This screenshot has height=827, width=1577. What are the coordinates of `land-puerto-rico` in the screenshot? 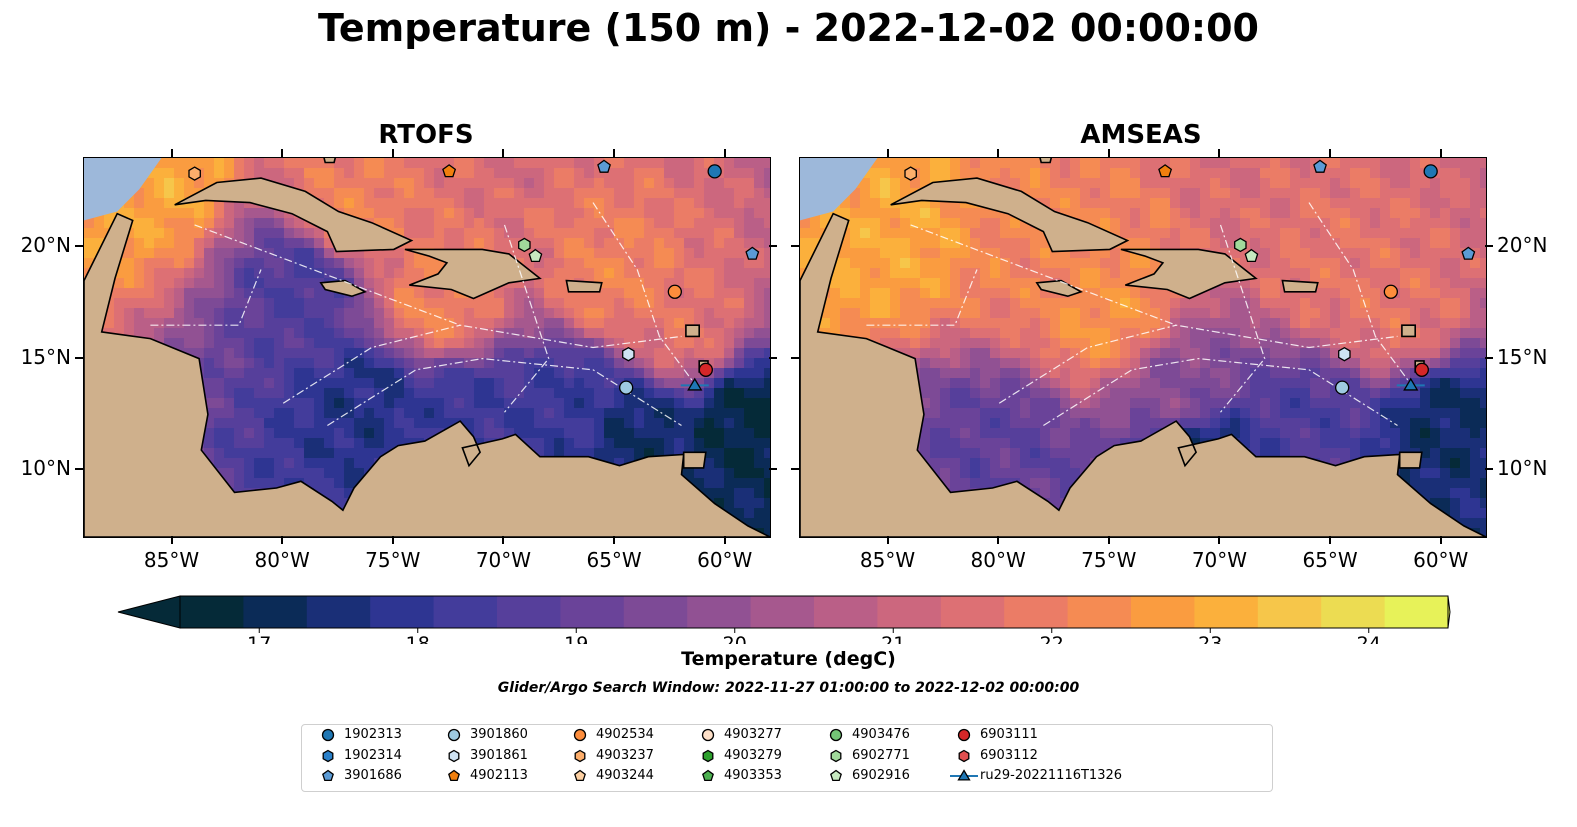 It's located at (1300, 286).